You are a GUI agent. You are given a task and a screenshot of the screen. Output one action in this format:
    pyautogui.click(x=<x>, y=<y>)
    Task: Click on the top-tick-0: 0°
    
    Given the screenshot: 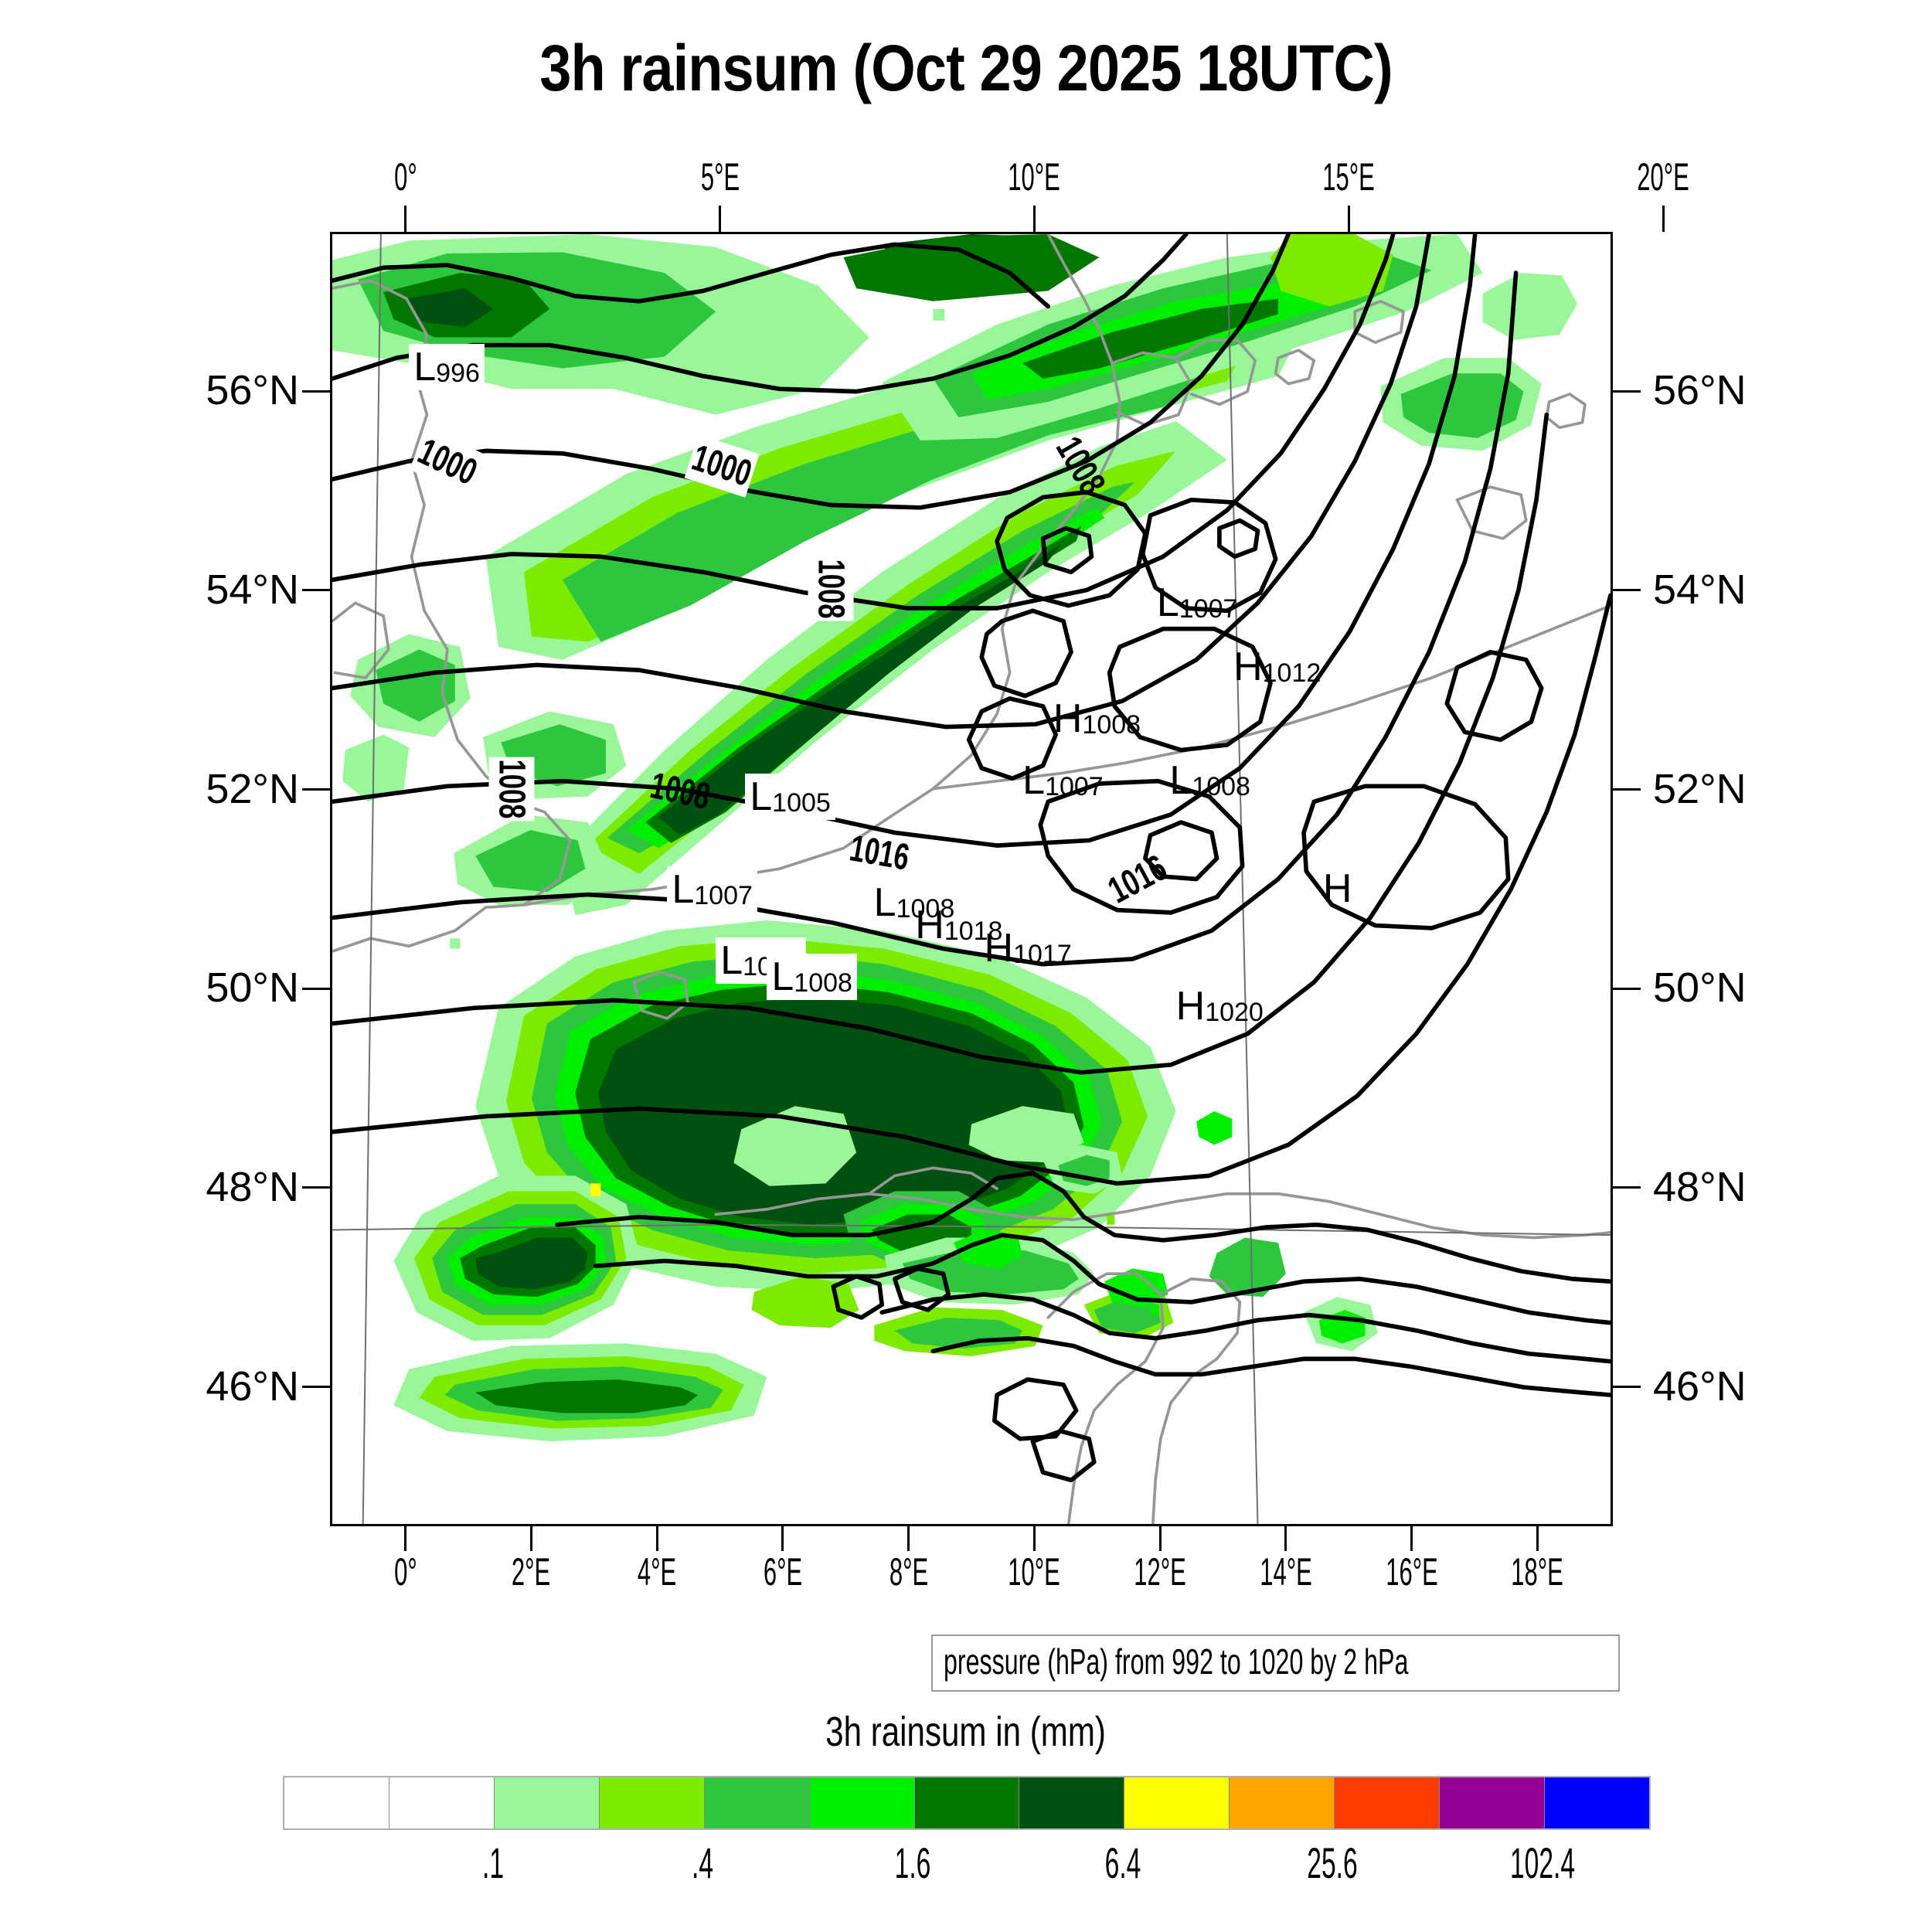 What is the action you would take?
    pyautogui.click(x=405, y=177)
    